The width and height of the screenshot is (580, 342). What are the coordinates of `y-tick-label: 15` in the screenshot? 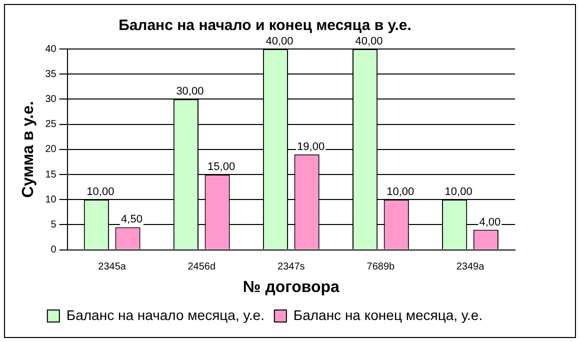 It's located at (51, 174).